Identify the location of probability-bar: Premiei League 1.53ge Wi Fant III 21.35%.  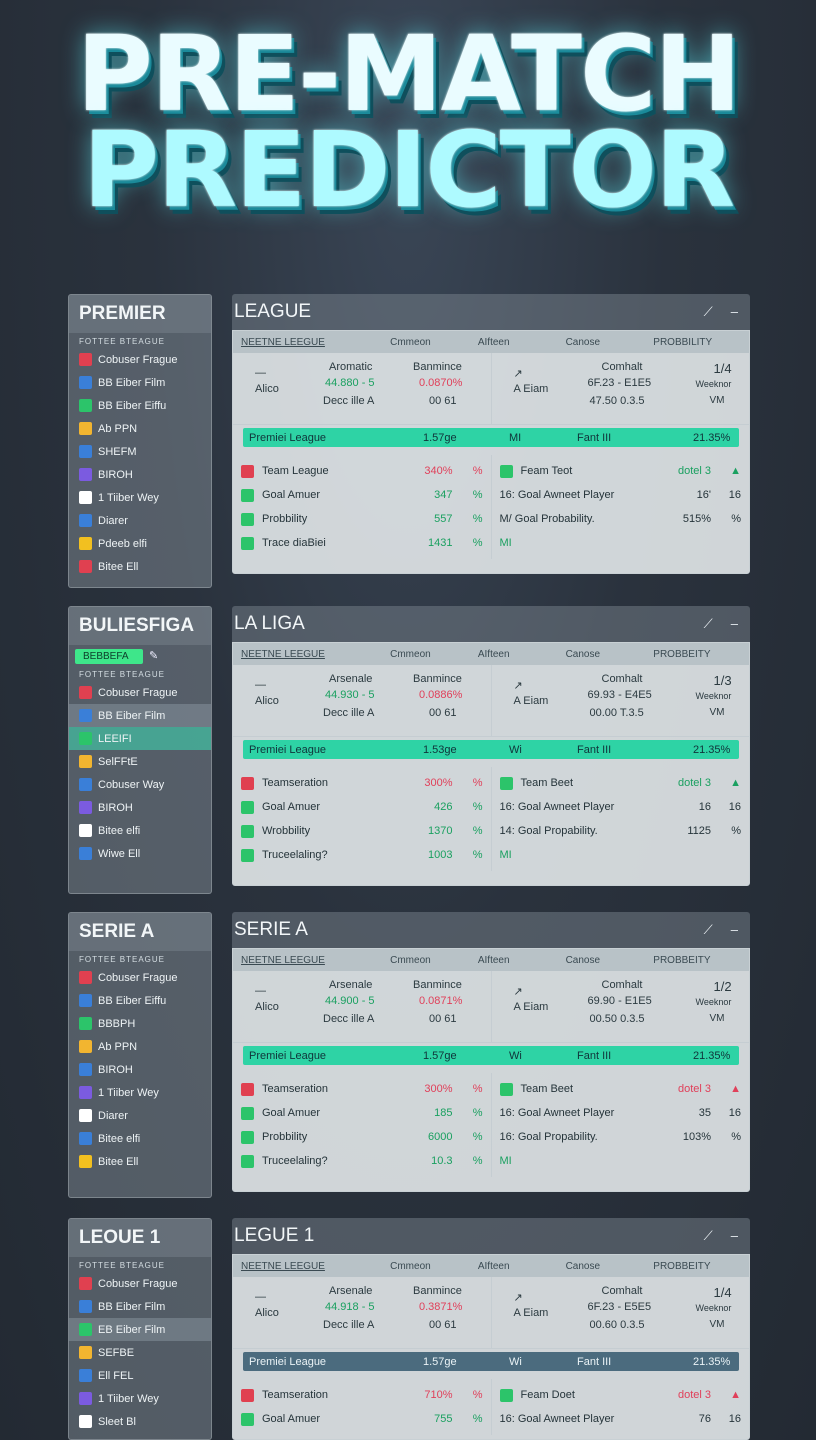
(491, 749).